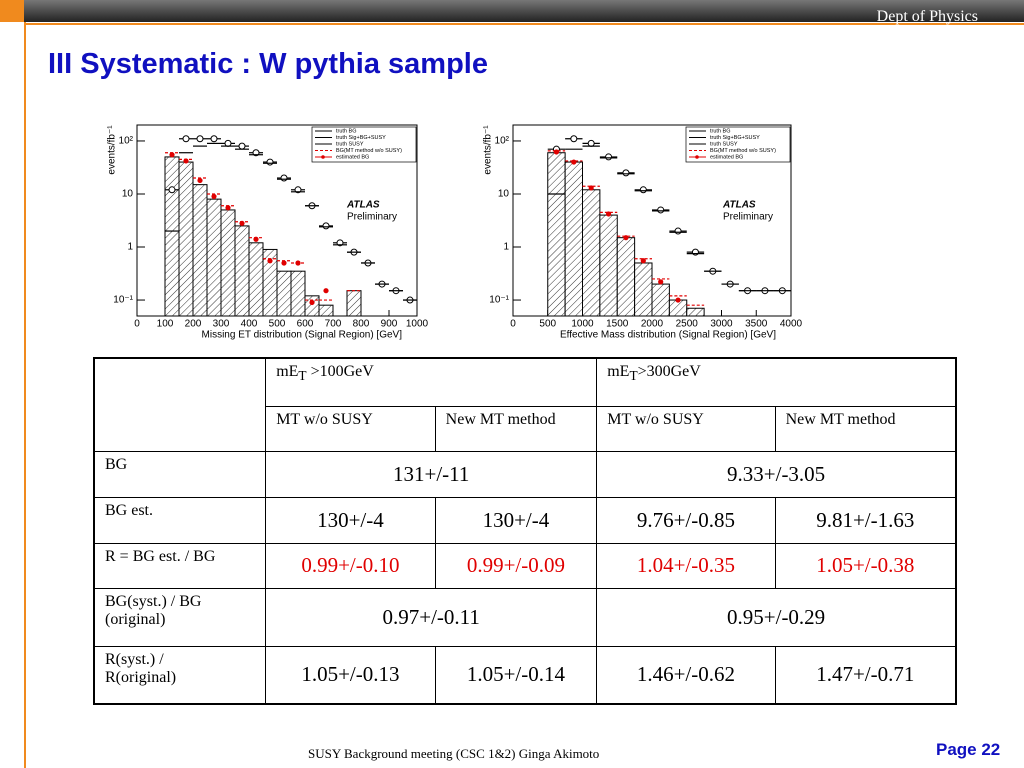  Describe the element at coordinates (506, 247) in the screenshot. I see `y-tick-label: 1` at that location.